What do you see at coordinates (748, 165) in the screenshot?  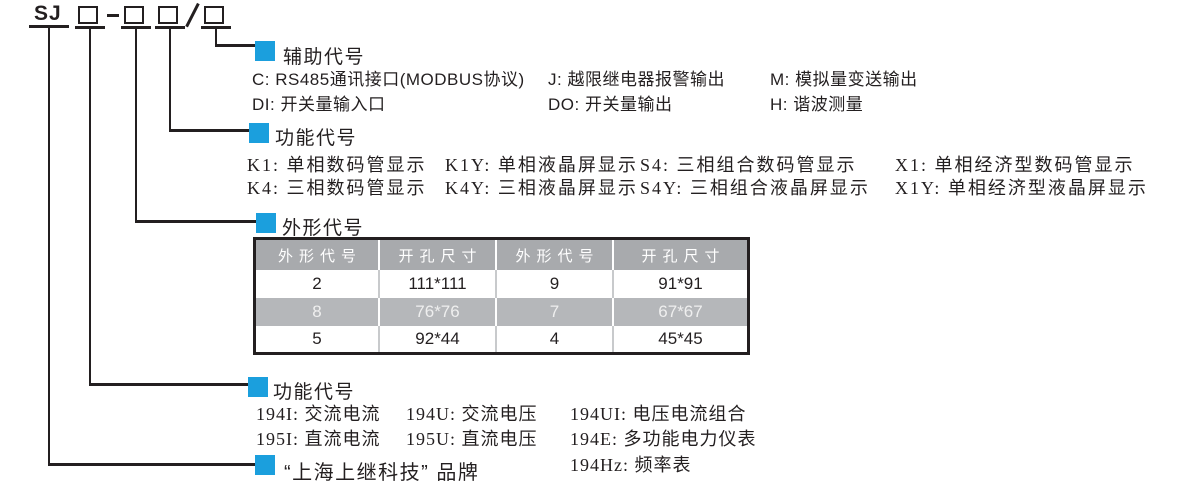 I see `function-display-item-s4: S4: 三相组合数码管显示` at bounding box center [748, 165].